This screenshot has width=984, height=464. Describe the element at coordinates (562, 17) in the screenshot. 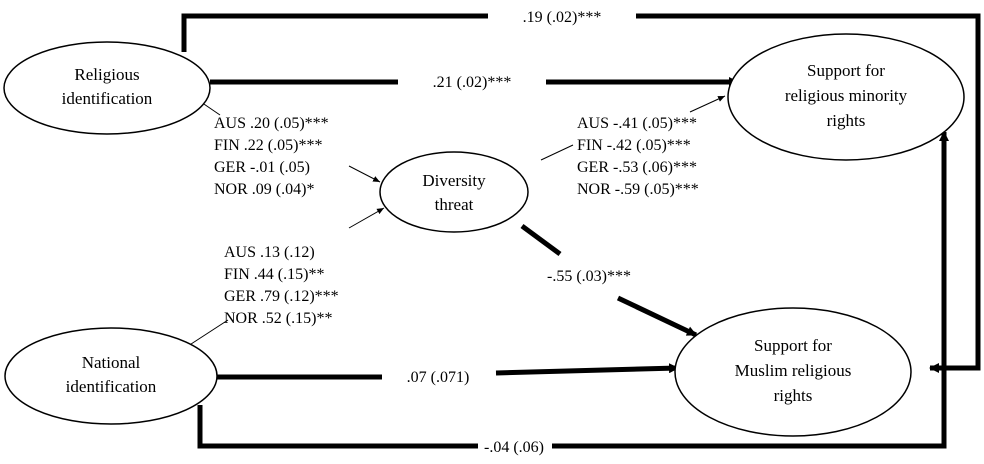

I see `coef-religious-to-muslim-outer: .19 (.02)***` at that location.